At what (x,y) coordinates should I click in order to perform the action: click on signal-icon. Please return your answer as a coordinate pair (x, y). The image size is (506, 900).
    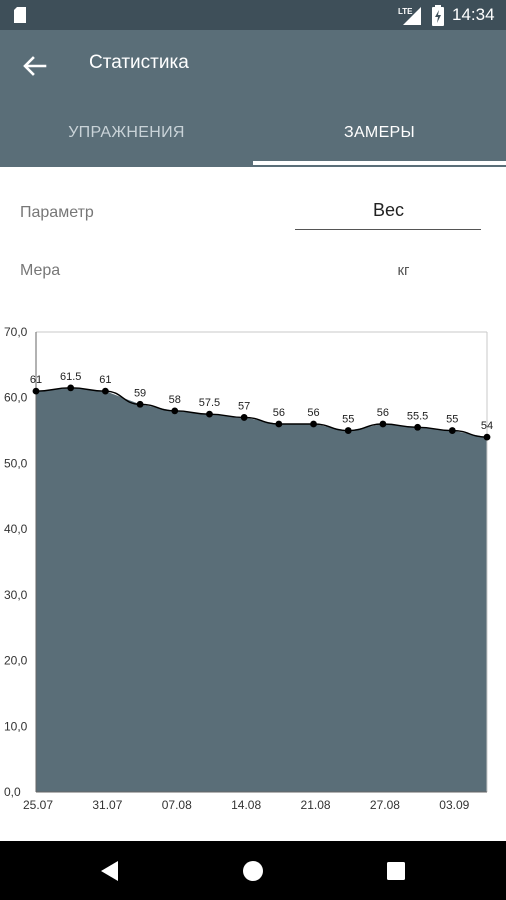
    Looking at the image, I should click on (412, 16).